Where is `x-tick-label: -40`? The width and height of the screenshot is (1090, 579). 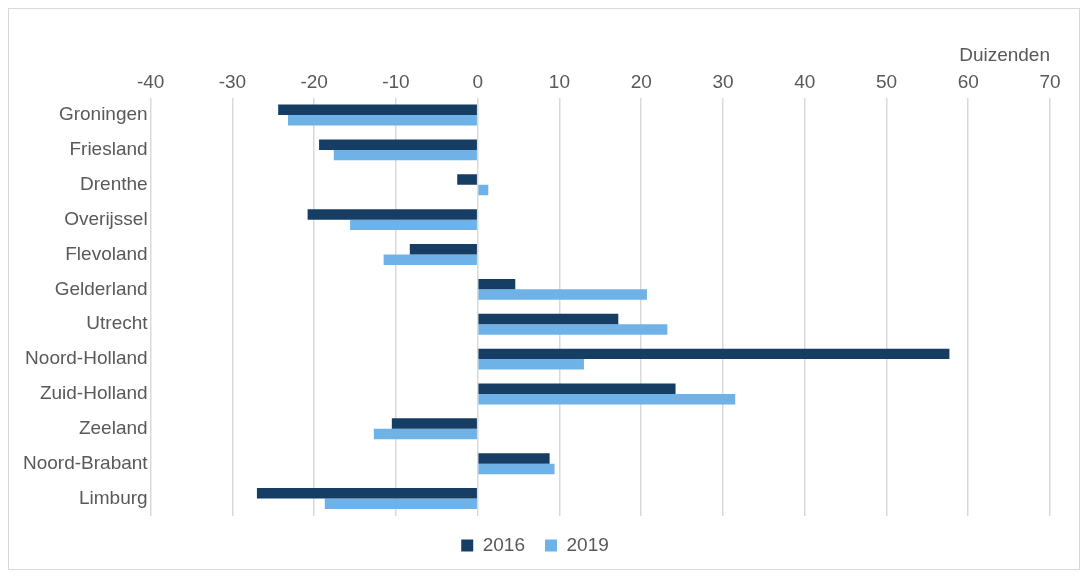
x-tick-label: -40 is located at coordinates (150, 82).